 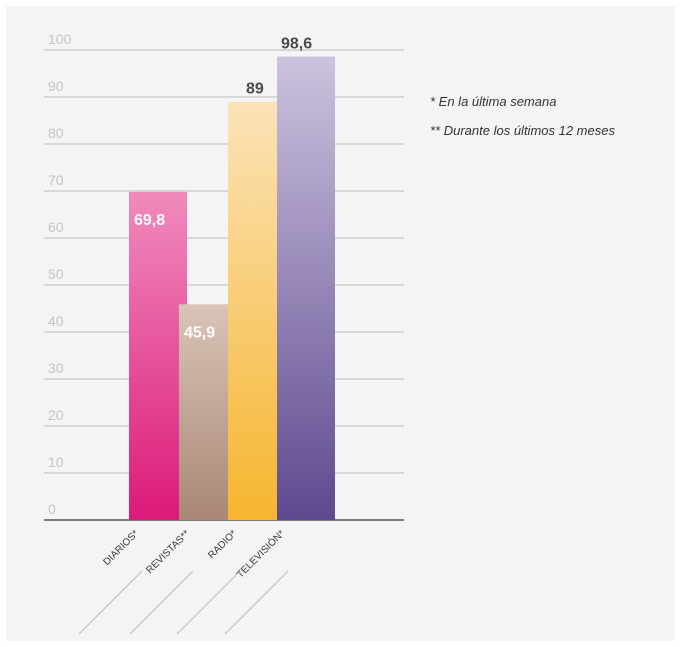 I want to click on category-label: REVISTAS**, so click(x=168, y=552).